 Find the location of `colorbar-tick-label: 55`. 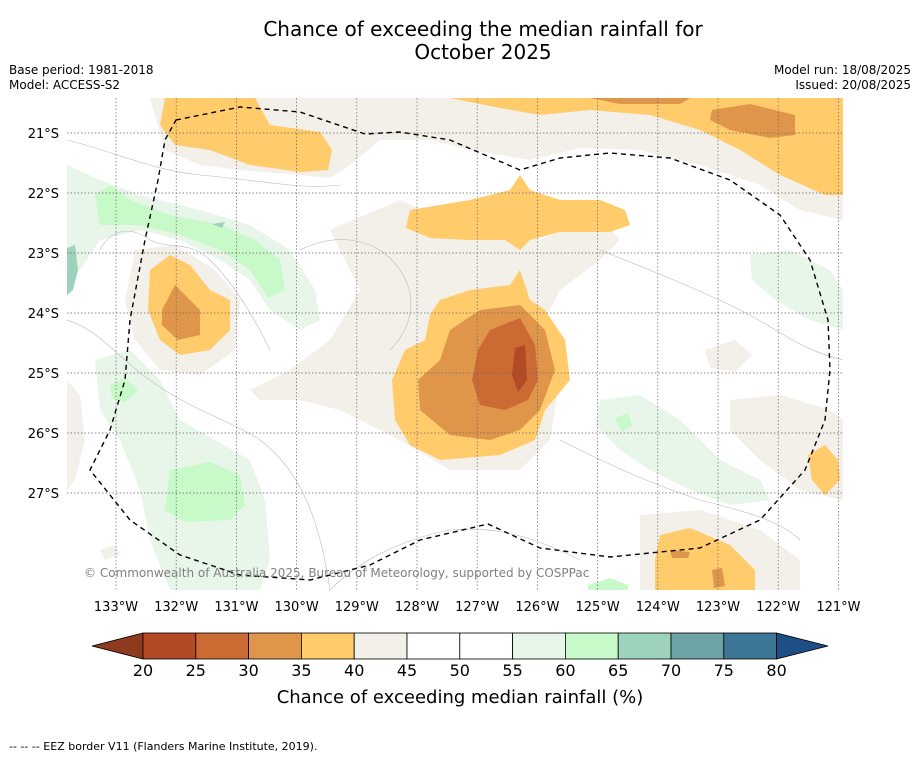

colorbar-tick-label: 55 is located at coordinates (512, 670).